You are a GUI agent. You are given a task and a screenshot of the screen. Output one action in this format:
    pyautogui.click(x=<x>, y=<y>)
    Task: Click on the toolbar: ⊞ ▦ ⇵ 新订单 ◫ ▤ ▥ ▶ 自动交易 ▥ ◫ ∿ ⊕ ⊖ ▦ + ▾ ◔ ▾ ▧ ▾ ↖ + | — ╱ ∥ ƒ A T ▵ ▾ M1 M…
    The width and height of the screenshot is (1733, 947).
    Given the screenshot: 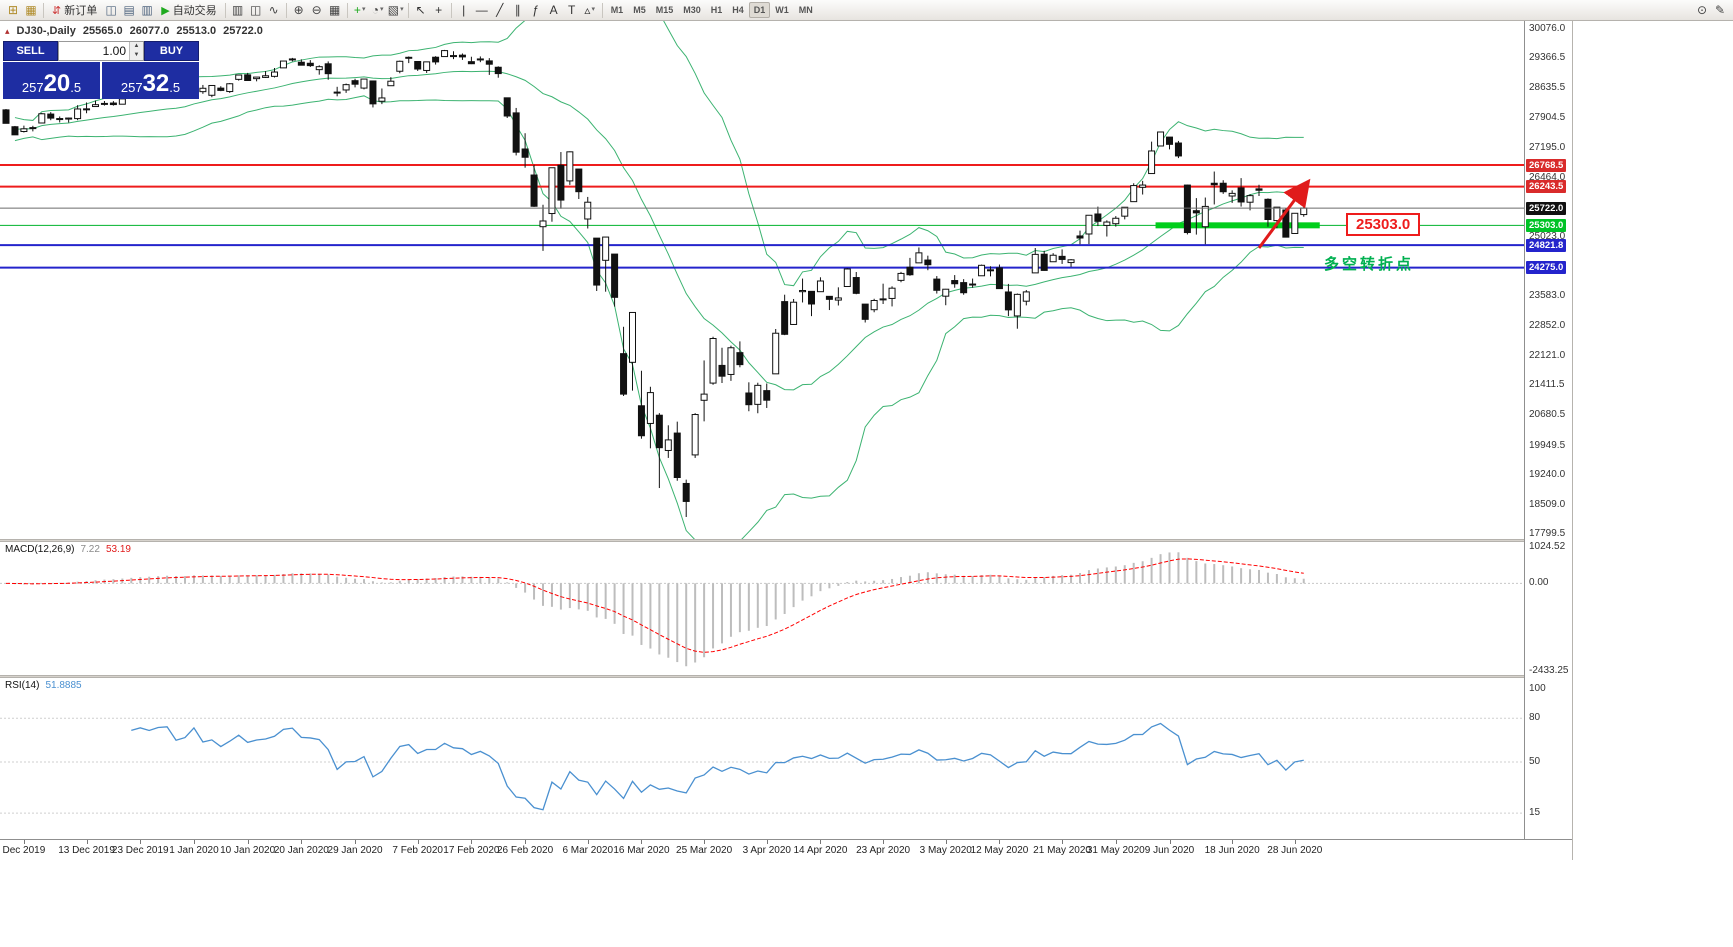 What is the action you would take?
    pyautogui.click(x=866, y=10)
    